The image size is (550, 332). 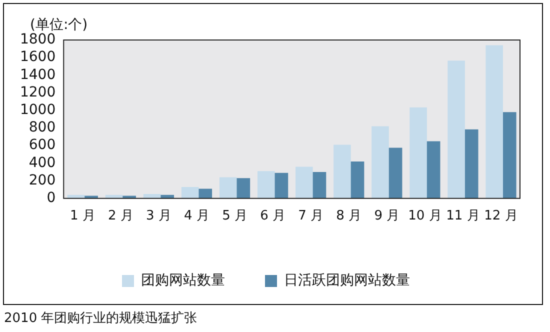 What do you see at coordinates (311, 216) in the screenshot?
I see `x-tick-label: 7 月` at bounding box center [311, 216].